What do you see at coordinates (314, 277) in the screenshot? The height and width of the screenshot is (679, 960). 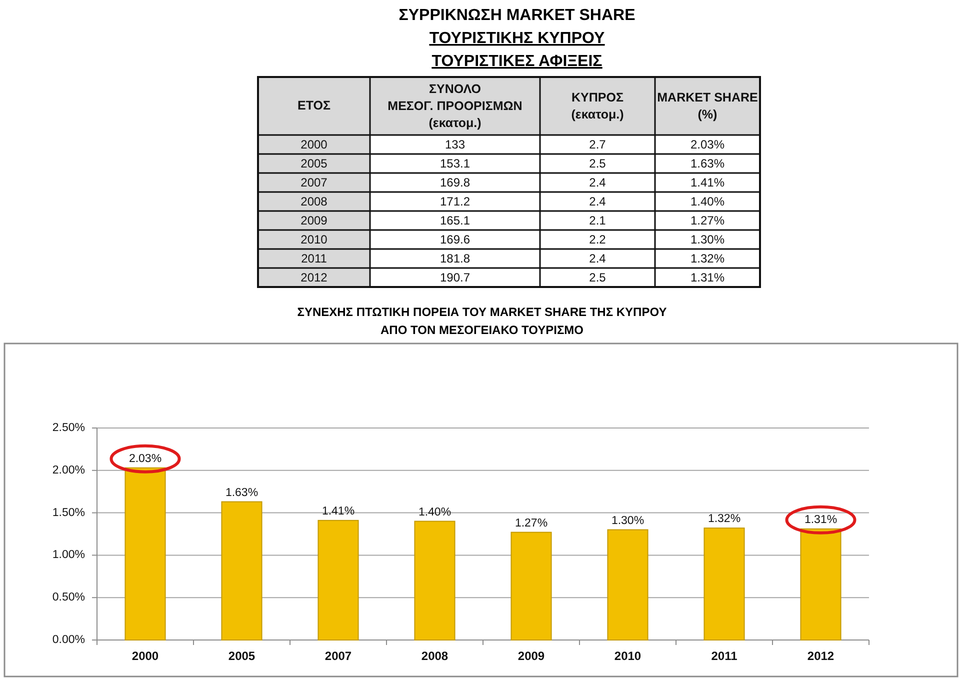 I see `y-tick-label: 2012` at bounding box center [314, 277].